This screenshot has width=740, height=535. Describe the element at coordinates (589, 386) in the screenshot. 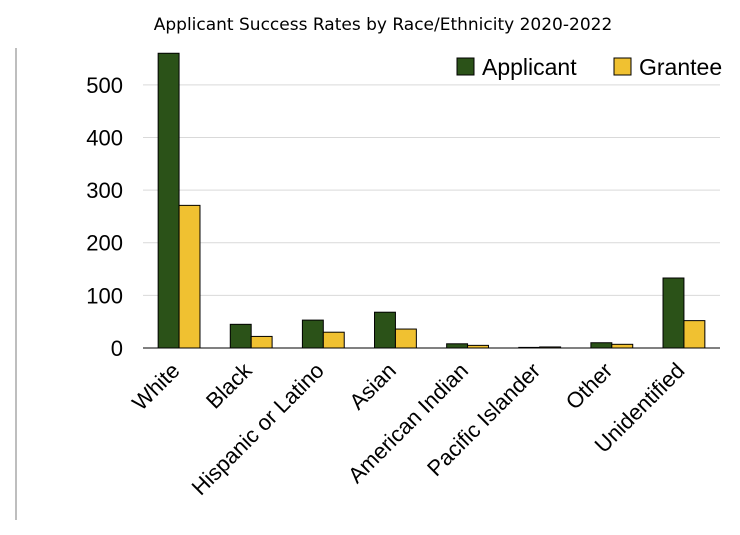

I see `x-category-label: Other` at that location.